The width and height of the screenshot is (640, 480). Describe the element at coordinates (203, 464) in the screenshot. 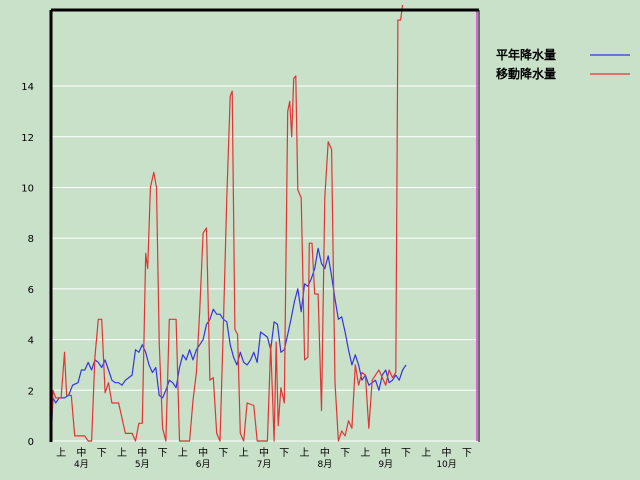

I see `month-label: 6月` at that location.